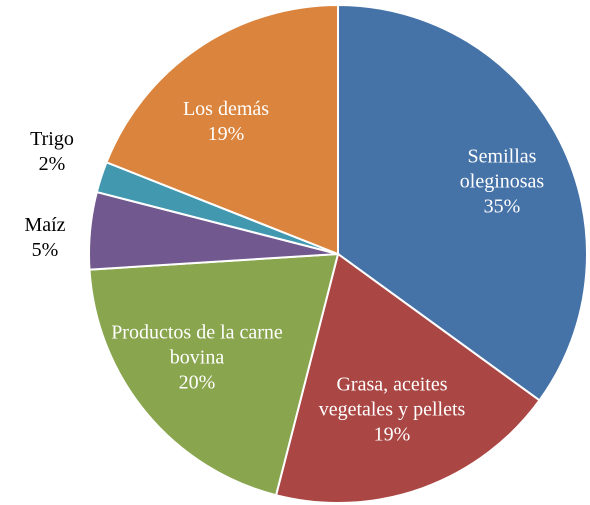 This screenshot has width=590, height=505. What do you see at coordinates (45, 225) in the screenshot?
I see `category-label: Maíz` at bounding box center [45, 225].